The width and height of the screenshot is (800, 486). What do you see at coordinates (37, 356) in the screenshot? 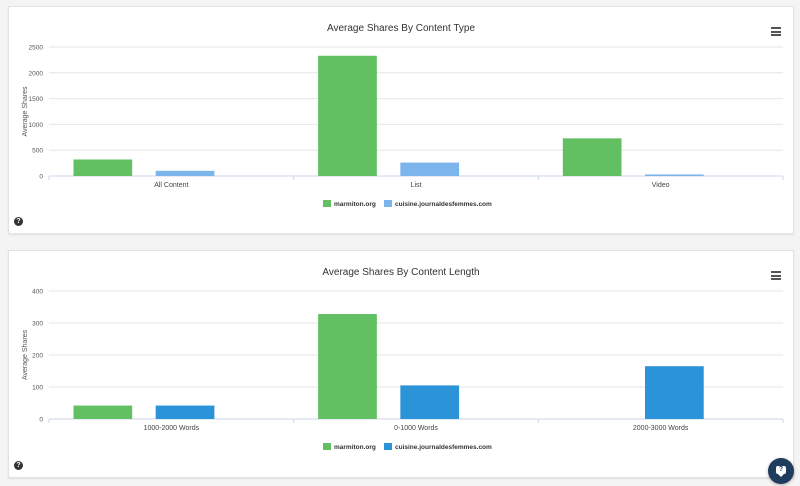
I see `y-tick-label: 200` at bounding box center [37, 356].